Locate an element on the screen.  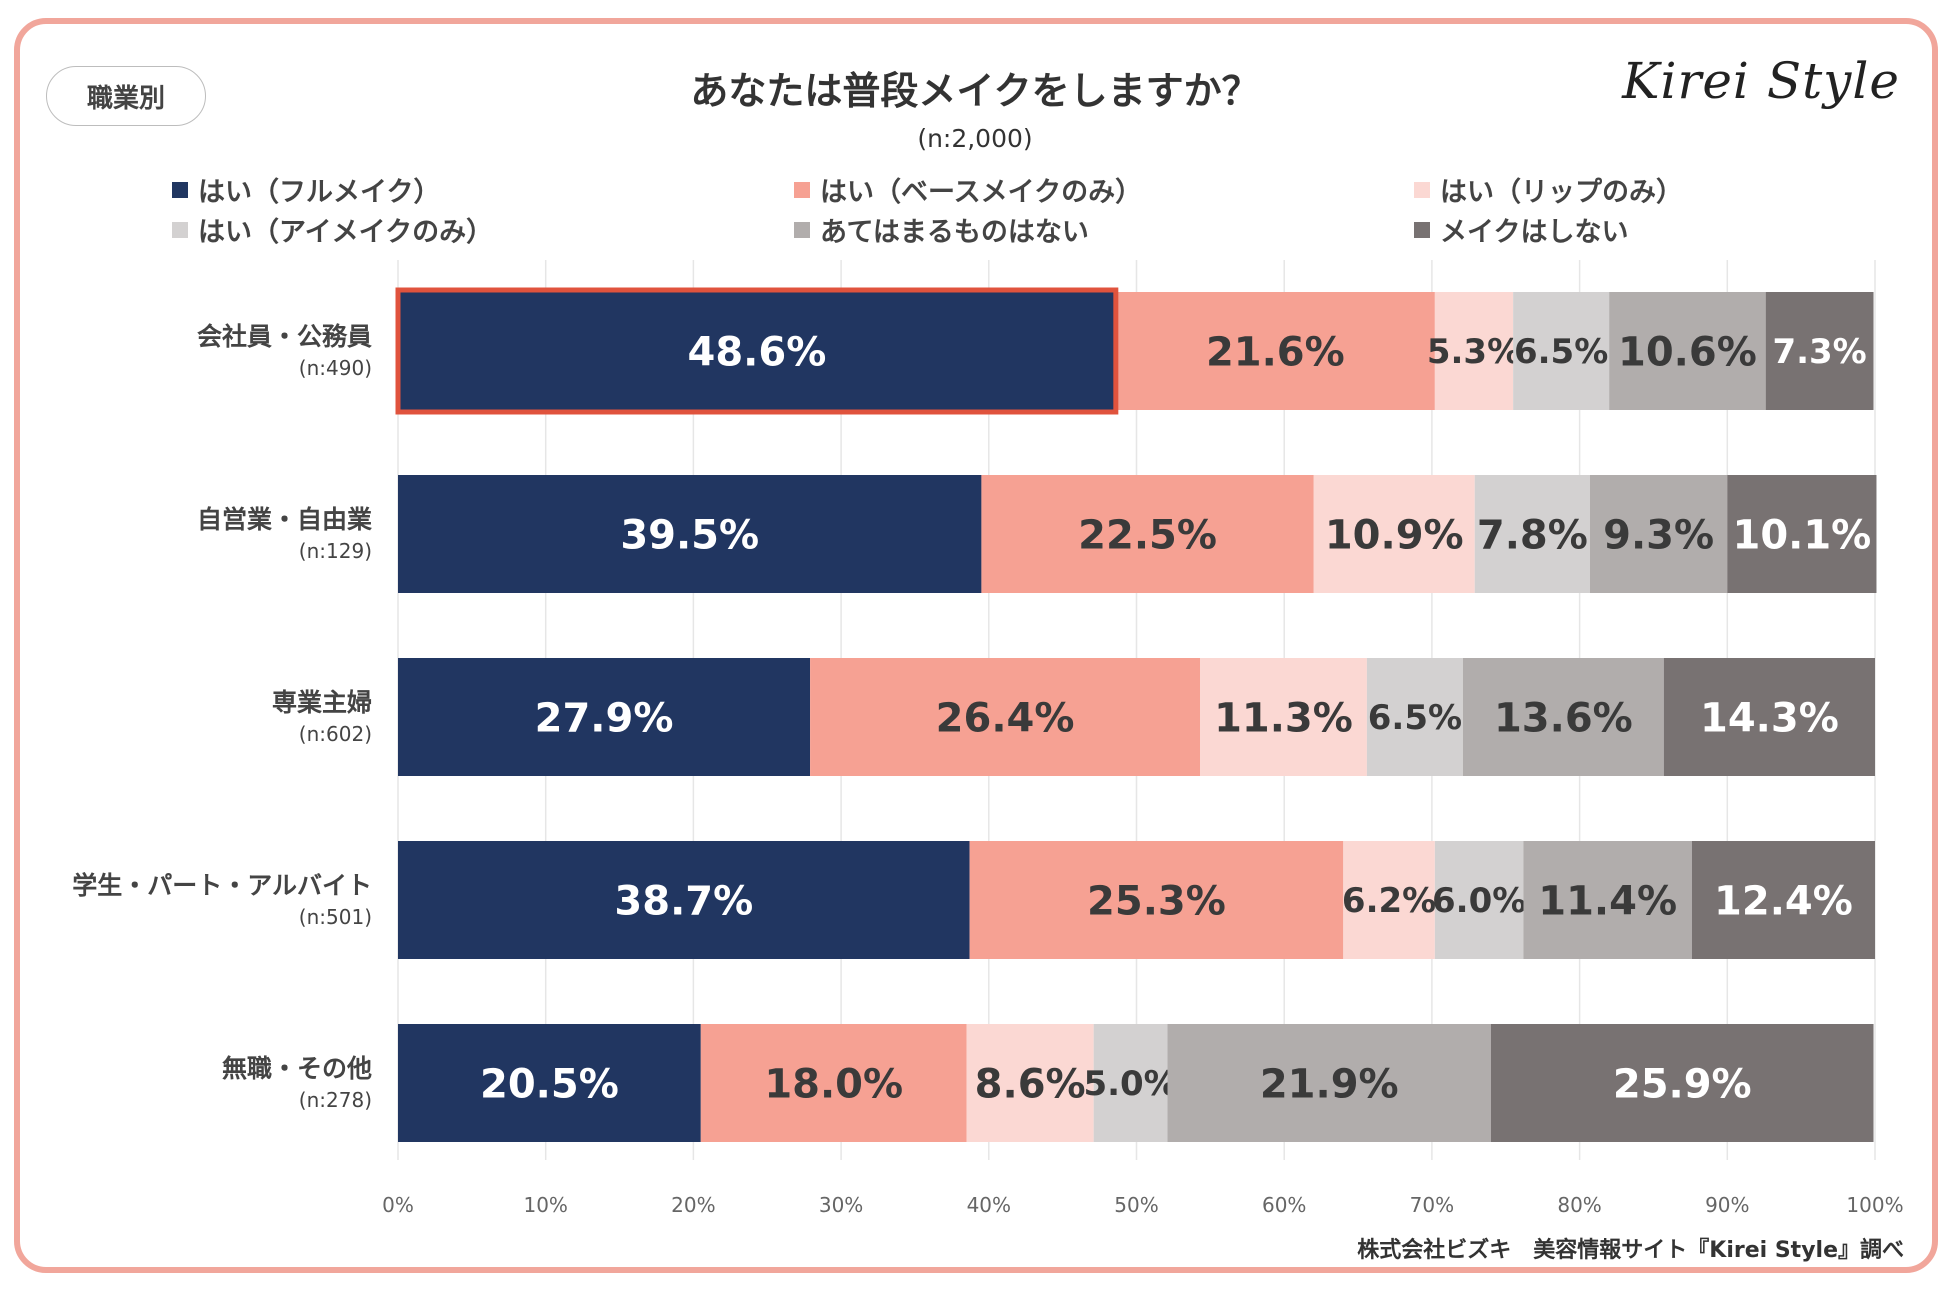
data-label: 6.2% is located at coordinates (1389, 901).